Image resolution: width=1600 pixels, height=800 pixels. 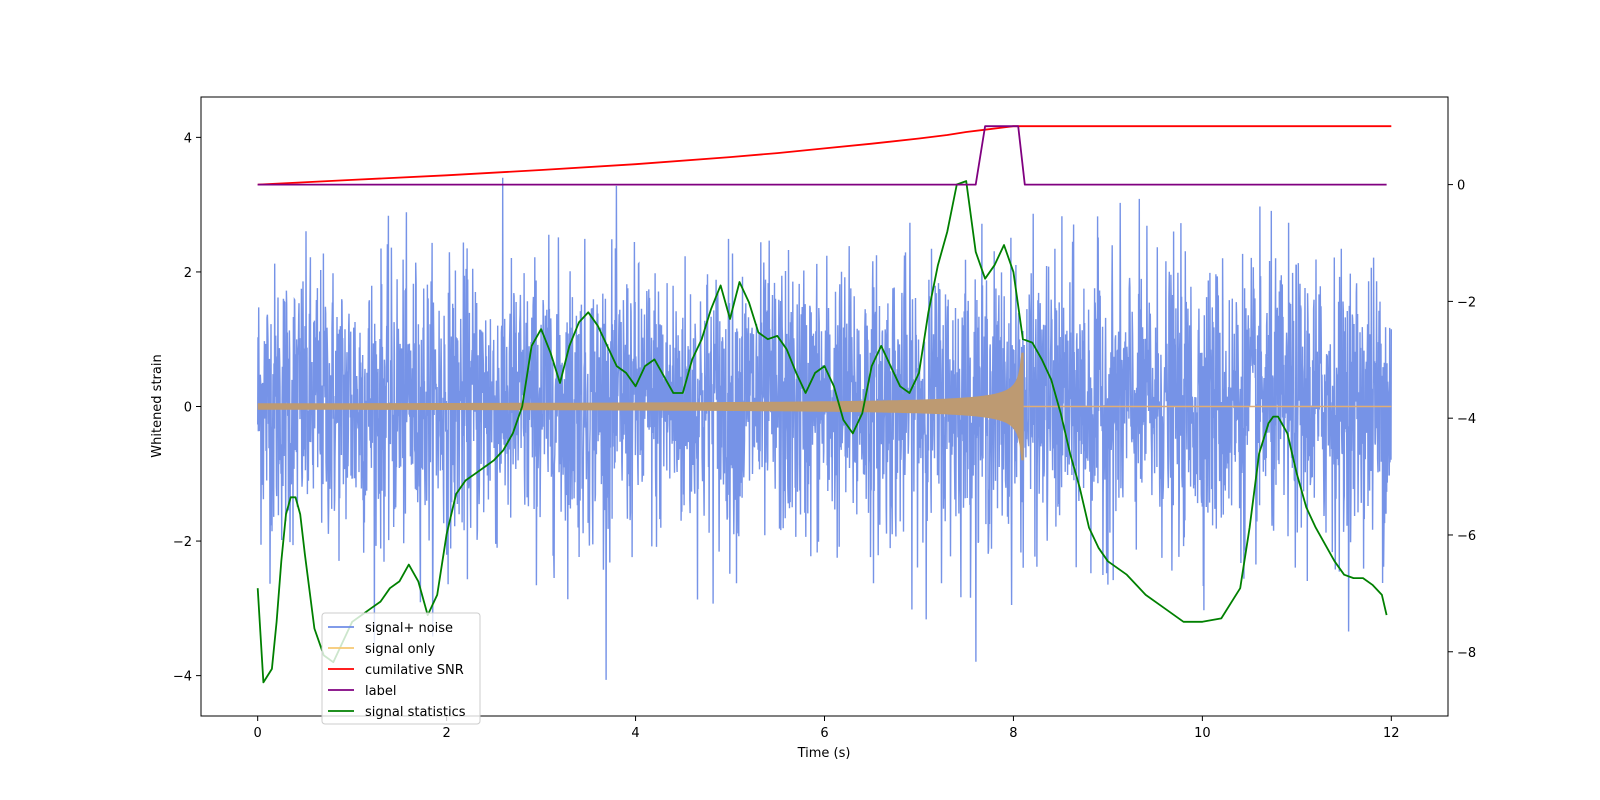 I want to click on y-left-tick-label: 2, so click(x=188, y=273).